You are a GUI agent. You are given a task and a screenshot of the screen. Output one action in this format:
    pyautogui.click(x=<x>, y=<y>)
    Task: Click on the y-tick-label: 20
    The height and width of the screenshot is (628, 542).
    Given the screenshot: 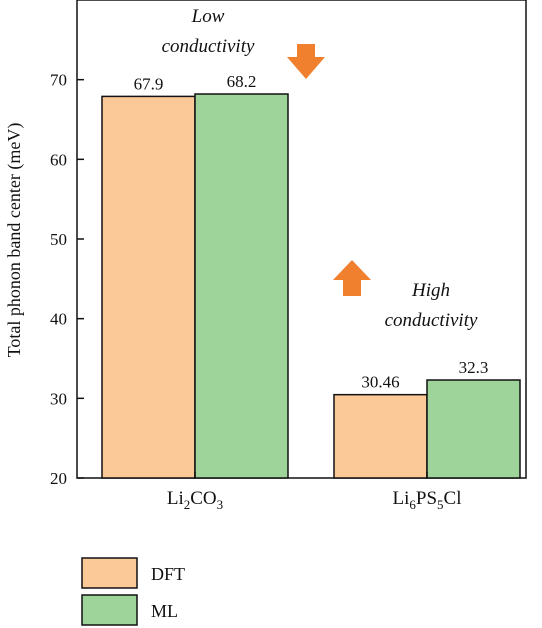 What is the action you would take?
    pyautogui.click(x=58, y=478)
    